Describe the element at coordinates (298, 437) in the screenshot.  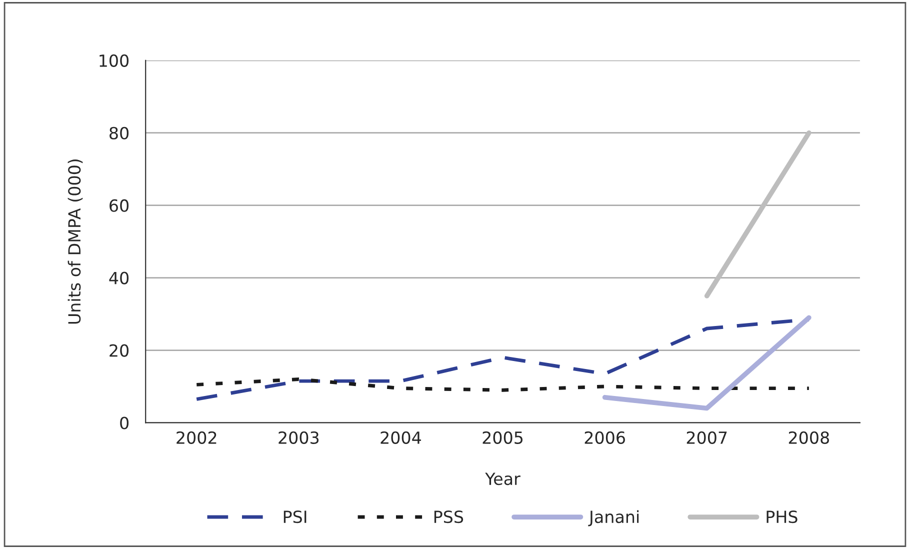
I see `x-tick-label: 2003` at that location.